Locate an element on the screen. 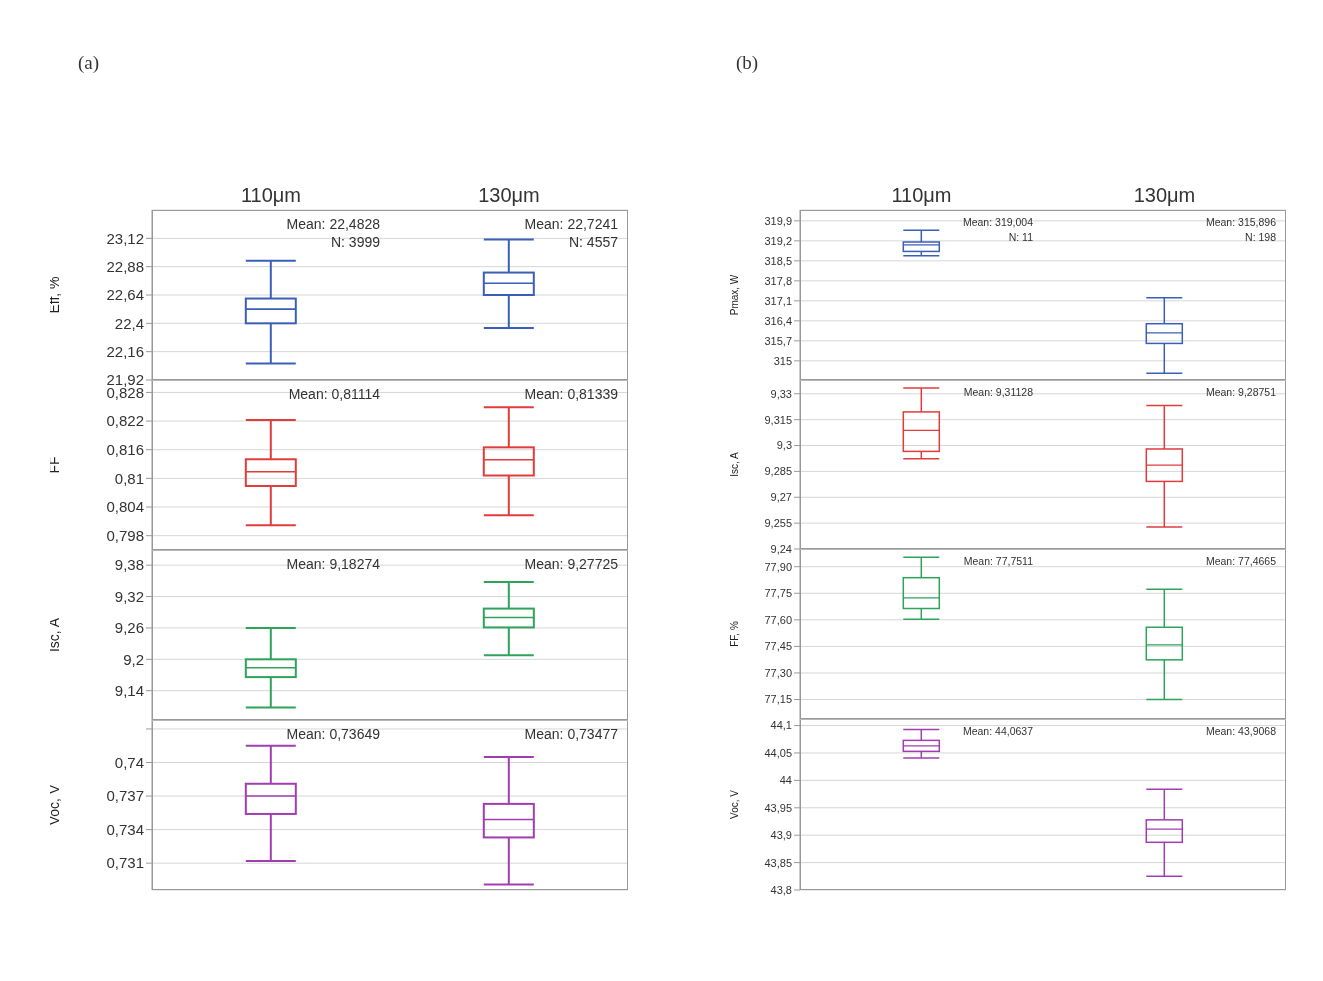 Image resolution: width=1323 pixels, height=981 pixels. y-tick-label: 0,798 is located at coordinates (125, 535).